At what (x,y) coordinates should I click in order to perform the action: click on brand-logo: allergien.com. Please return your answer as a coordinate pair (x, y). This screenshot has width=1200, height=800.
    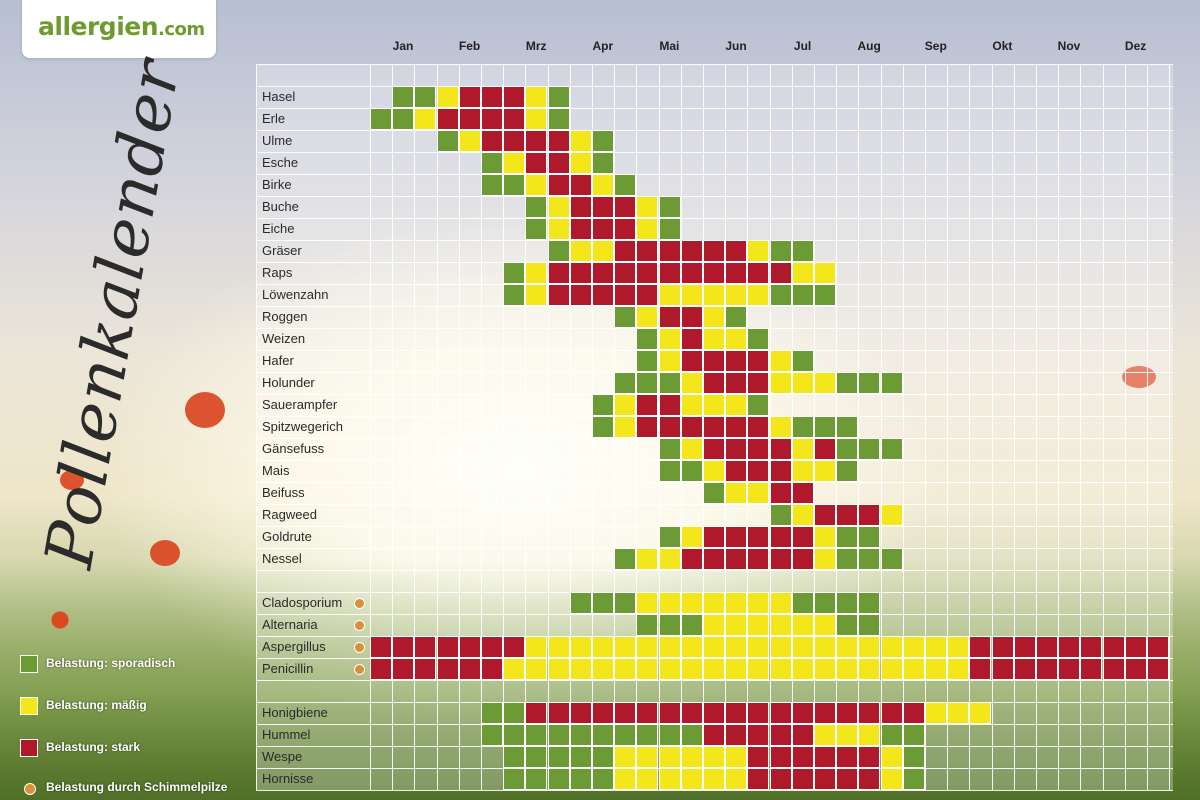
    Looking at the image, I should click on (119, 29).